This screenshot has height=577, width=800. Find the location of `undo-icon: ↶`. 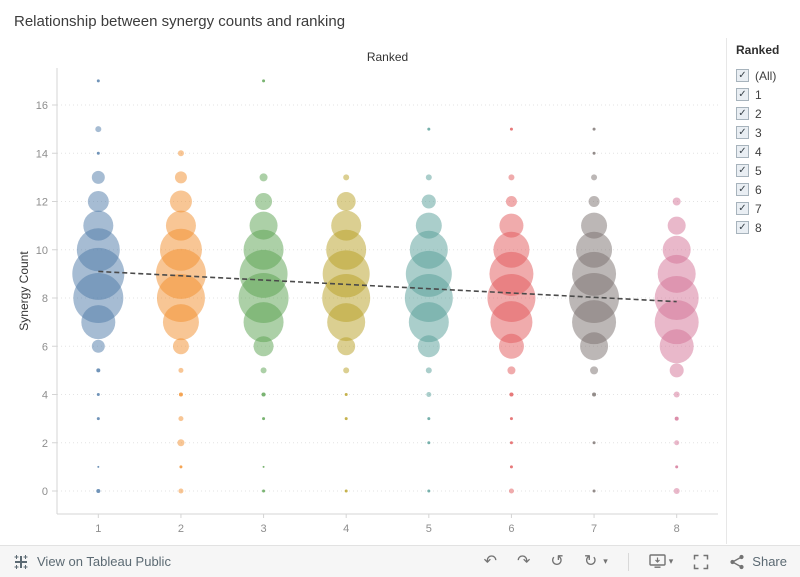

undo-icon: ↶ is located at coordinates (490, 561).